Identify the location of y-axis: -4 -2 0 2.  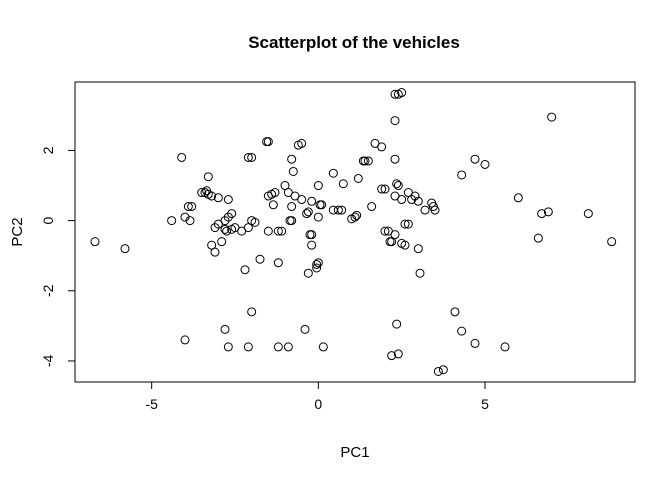
(58, 257).